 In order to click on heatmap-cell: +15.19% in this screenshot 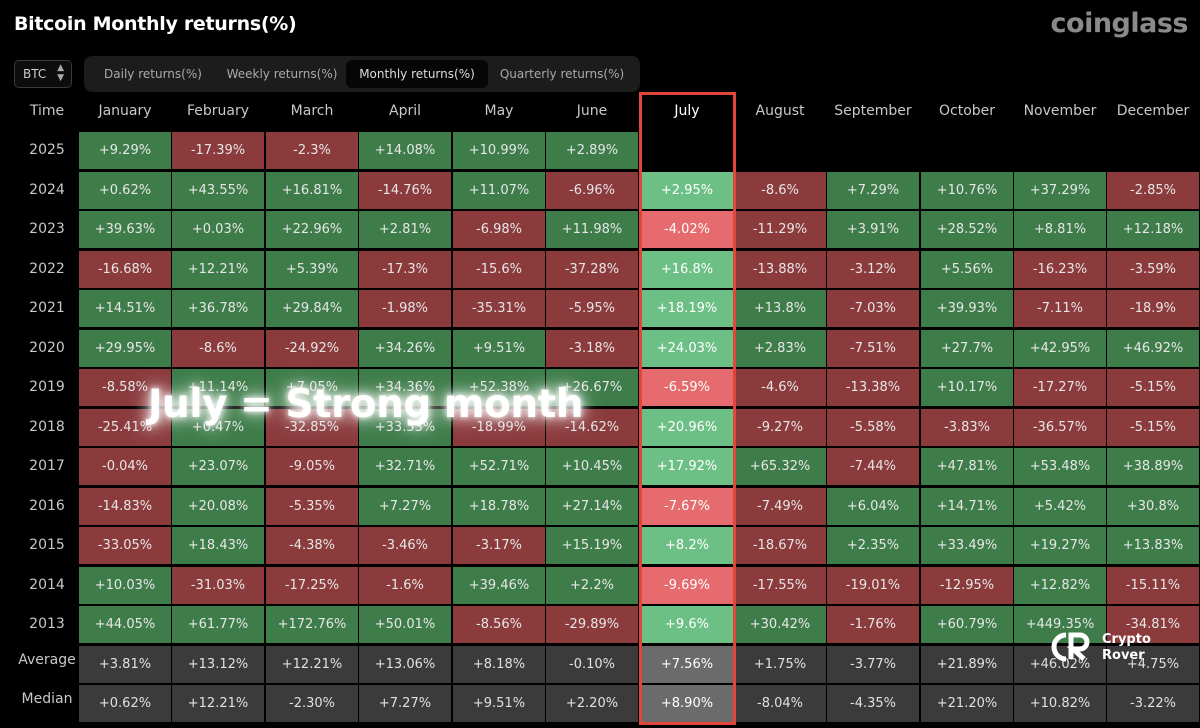, I will do `click(592, 545)`.